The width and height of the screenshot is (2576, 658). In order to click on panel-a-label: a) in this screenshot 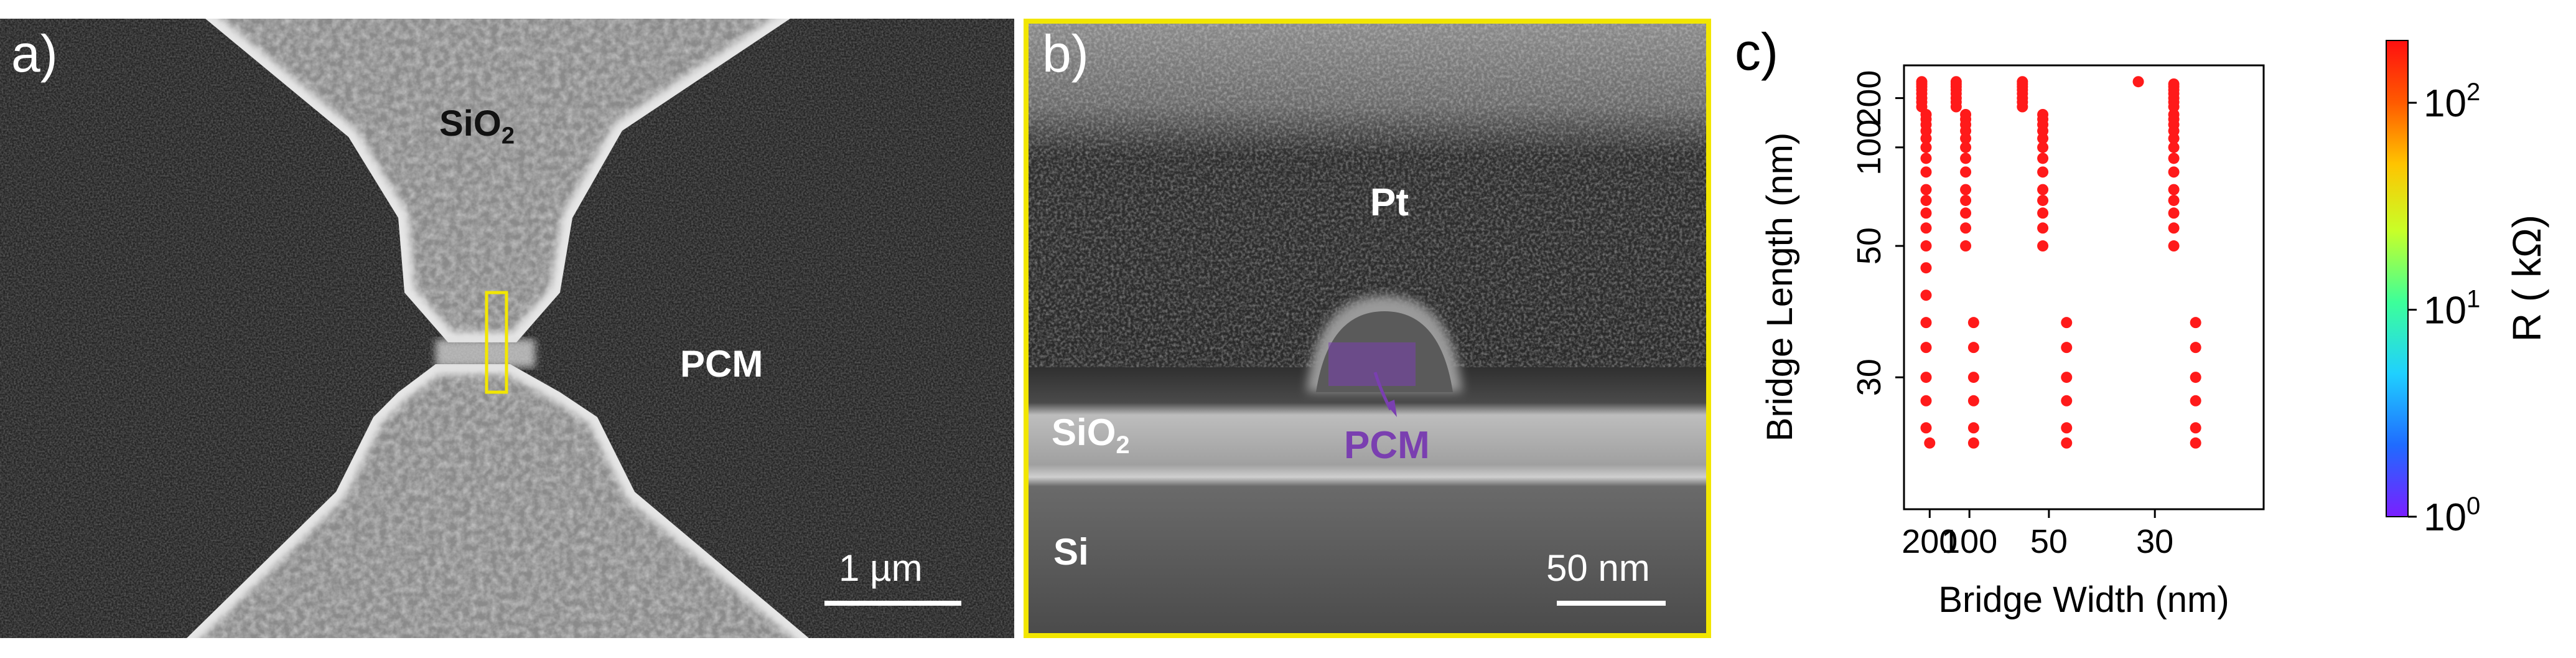, I will do `click(35, 53)`.